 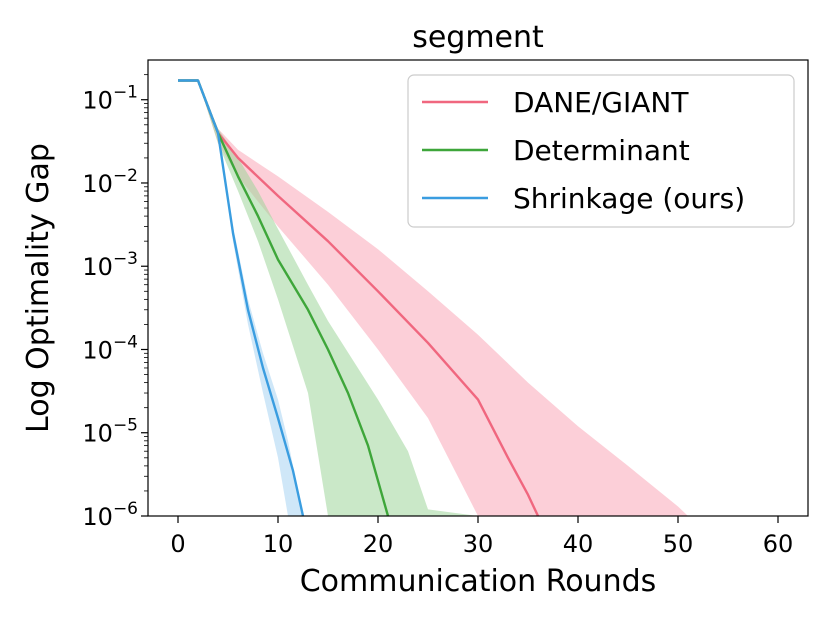 What do you see at coordinates (110, 515) in the screenshot?
I see `y-tick-label: 10⁻⁶` at bounding box center [110, 515].